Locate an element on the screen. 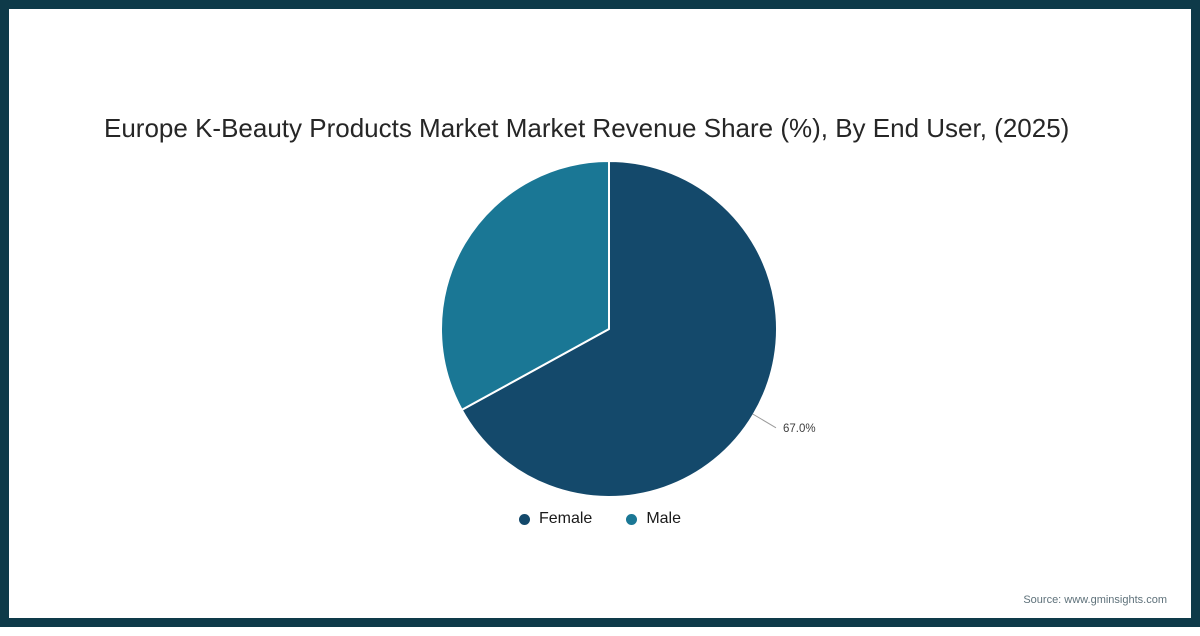  pie-slice-male is located at coordinates (525, 285).